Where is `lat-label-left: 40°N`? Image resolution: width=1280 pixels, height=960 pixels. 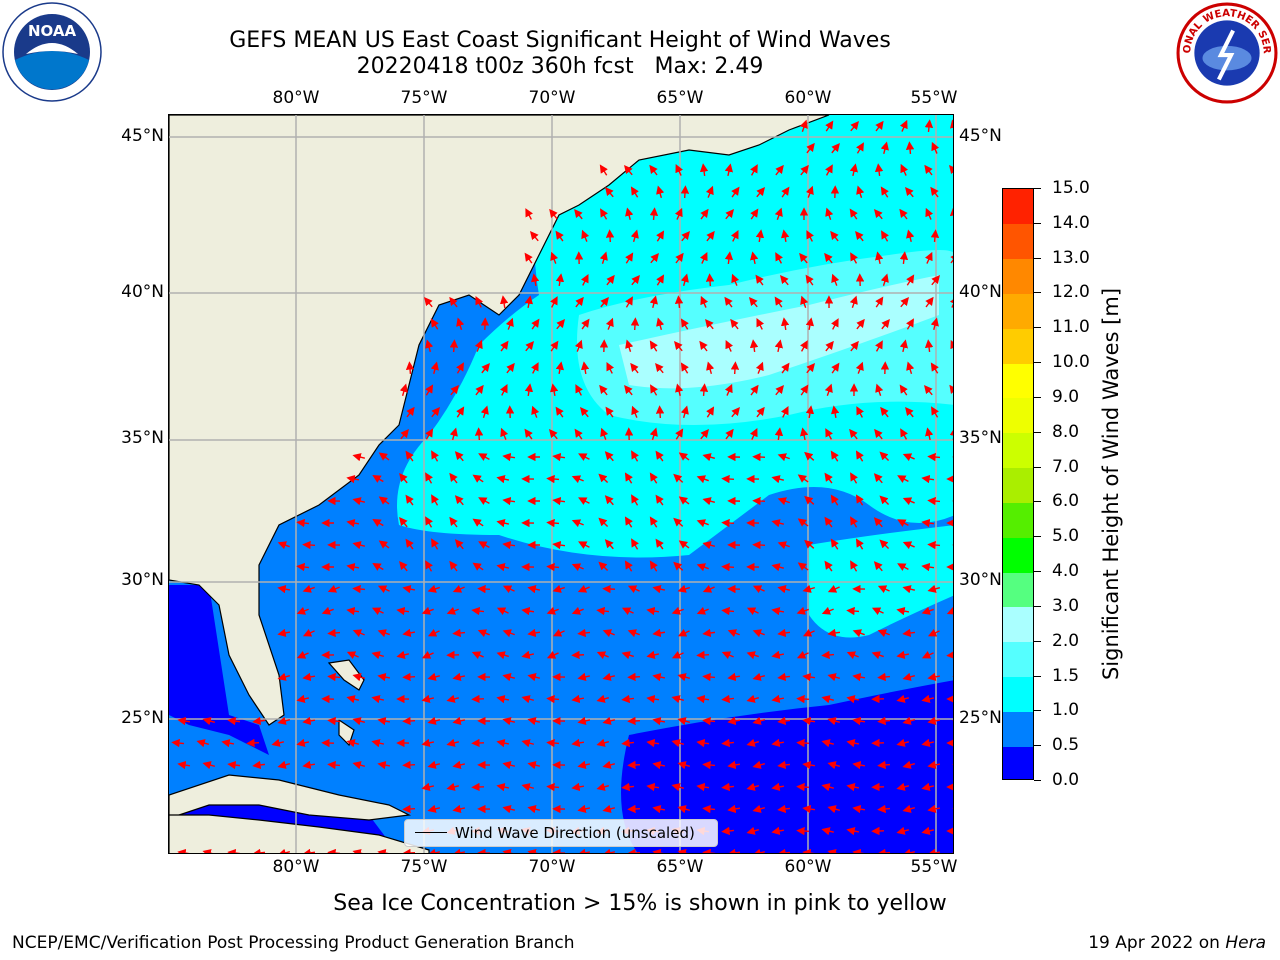 lat-label-left: 40°N is located at coordinates (142, 292).